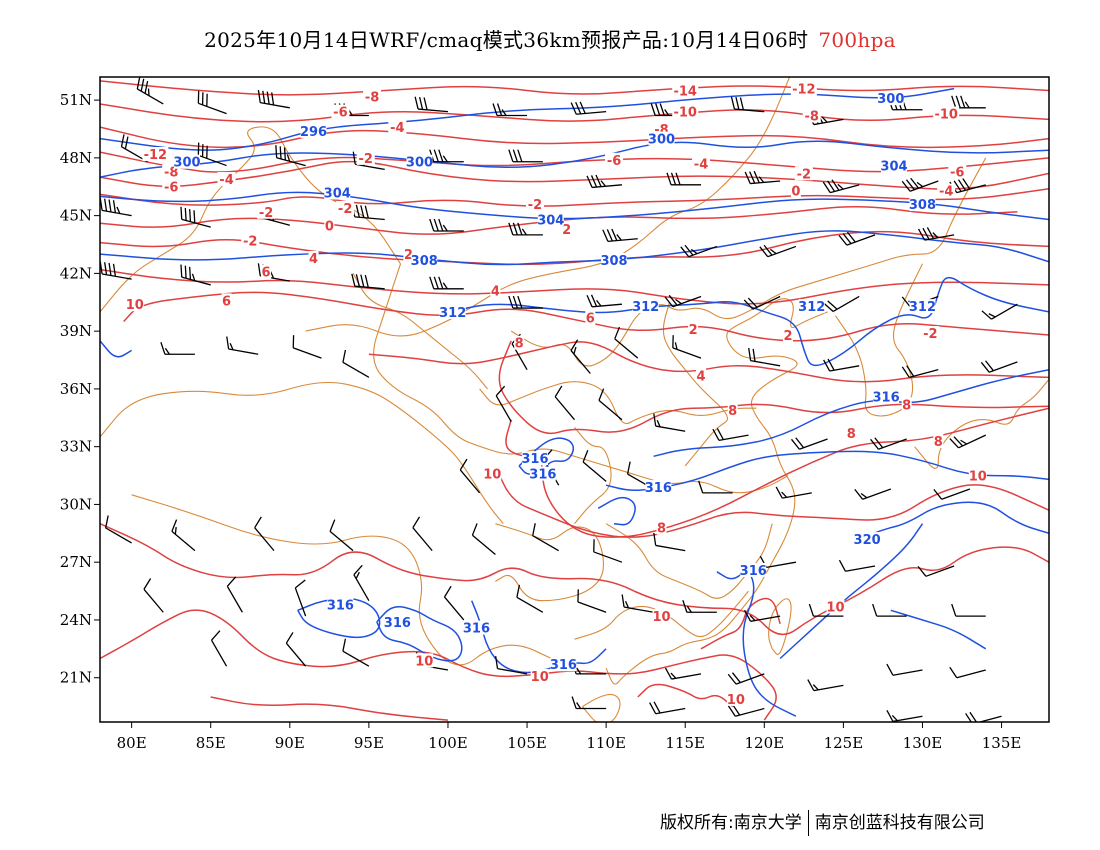 Image resolution: width=1100 pixels, height=850 pixels. I want to click on temperature-label: 10, so click(835, 607).